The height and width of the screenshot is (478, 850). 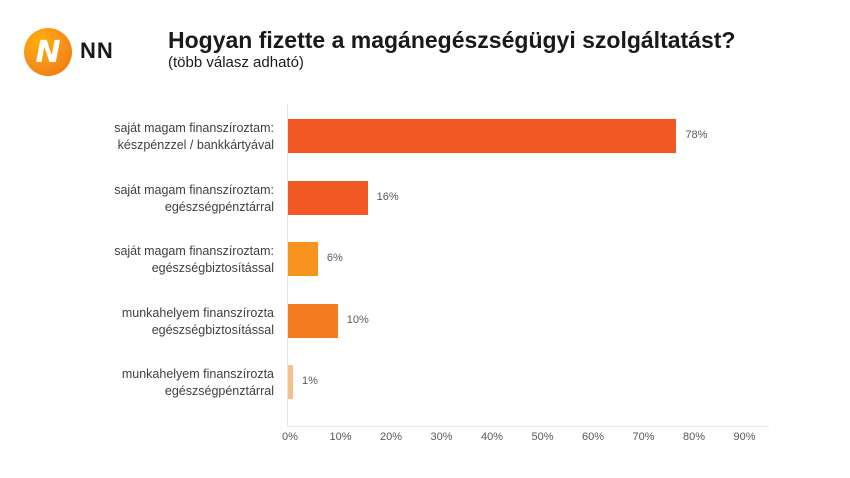 What do you see at coordinates (290, 437) in the screenshot?
I see `x-tick-label: 0%` at bounding box center [290, 437].